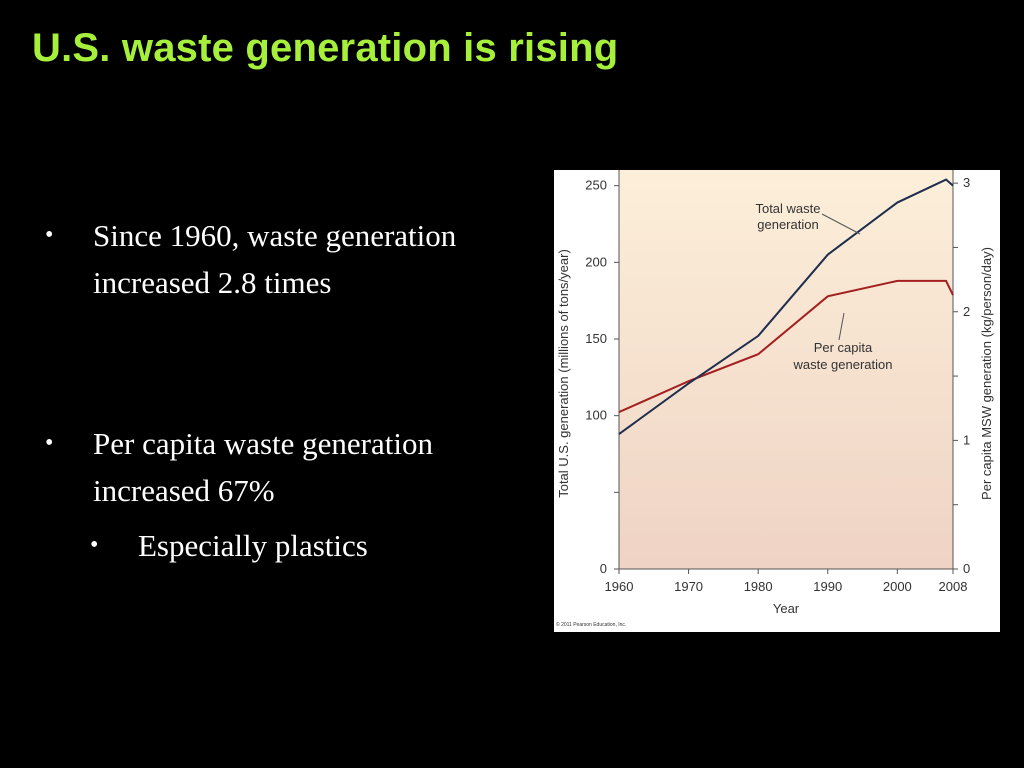  Describe the element at coordinates (596, 338) in the screenshot. I see `left-tick-label: 150` at that location.